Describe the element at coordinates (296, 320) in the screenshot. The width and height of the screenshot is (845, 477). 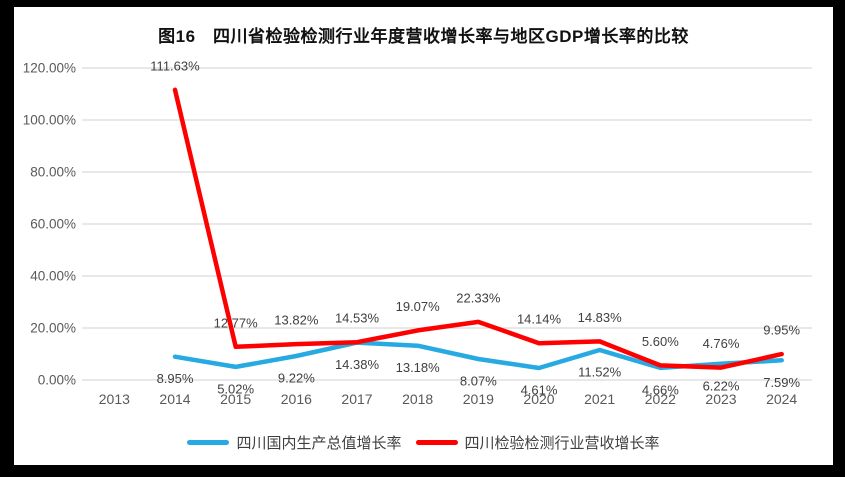
I see `data-label: 13.82%` at that location.